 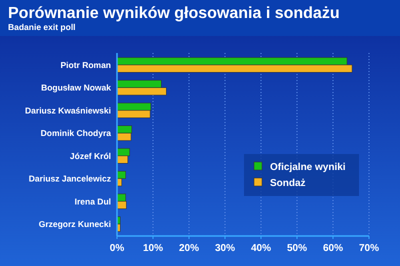 What do you see at coordinates (76, 87) in the screenshot?
I see `y-tick-label: Bogusław Nowak` at bounding box center [76, 87].